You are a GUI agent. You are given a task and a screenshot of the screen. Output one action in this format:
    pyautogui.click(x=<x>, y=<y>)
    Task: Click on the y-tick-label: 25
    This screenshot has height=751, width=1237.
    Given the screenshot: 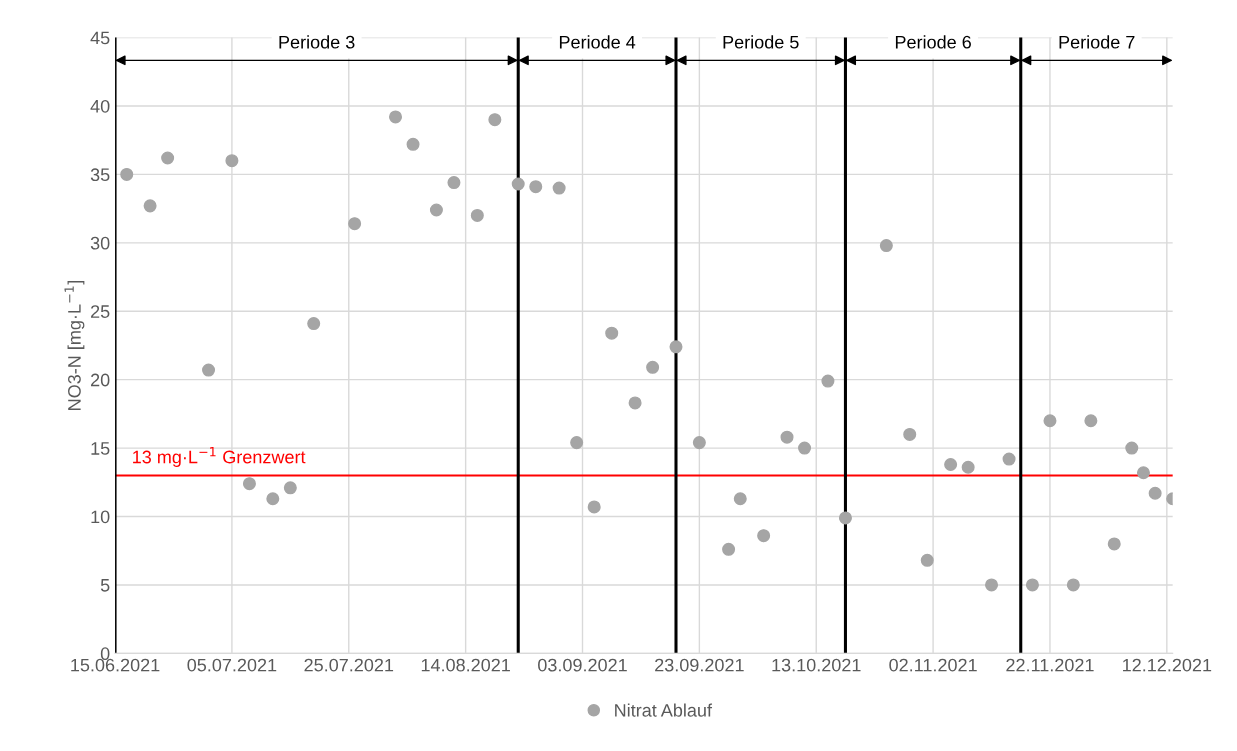 What is the action you would take?
    pyautogui.click(x=100, y=311)
    